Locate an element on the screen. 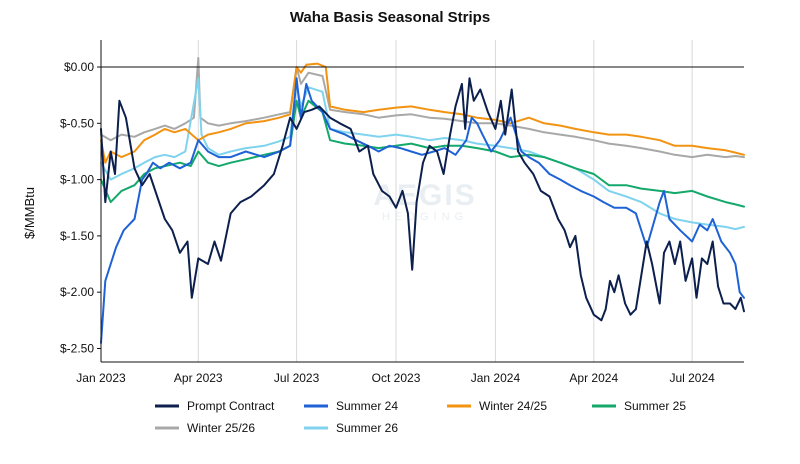 The image size is (800, 464). x-tick-label: Jan 2024 is located at coordinates (496, 378).